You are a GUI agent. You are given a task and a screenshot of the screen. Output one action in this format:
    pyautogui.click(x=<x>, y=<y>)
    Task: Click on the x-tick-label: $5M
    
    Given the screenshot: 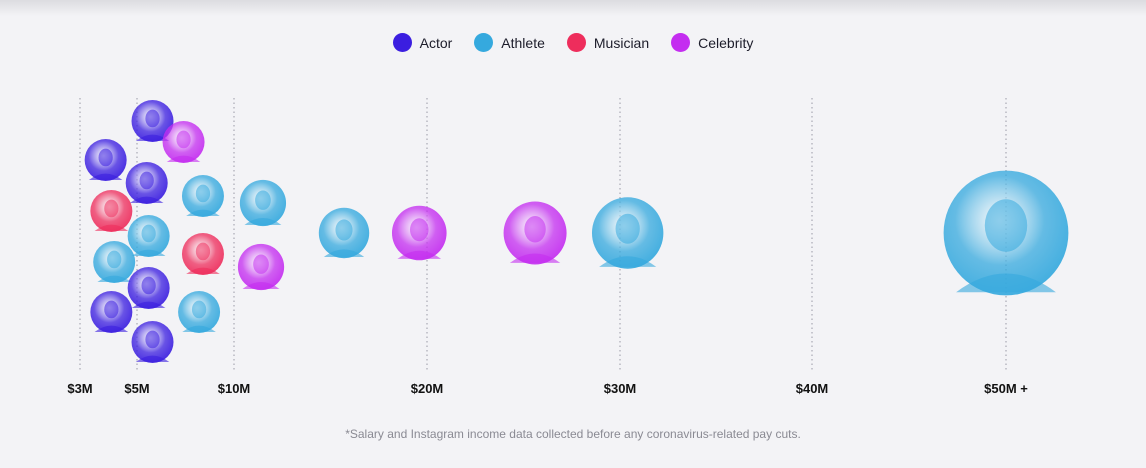 What is the action you would take?
    pyautogui.click(x=136, y=388)
    